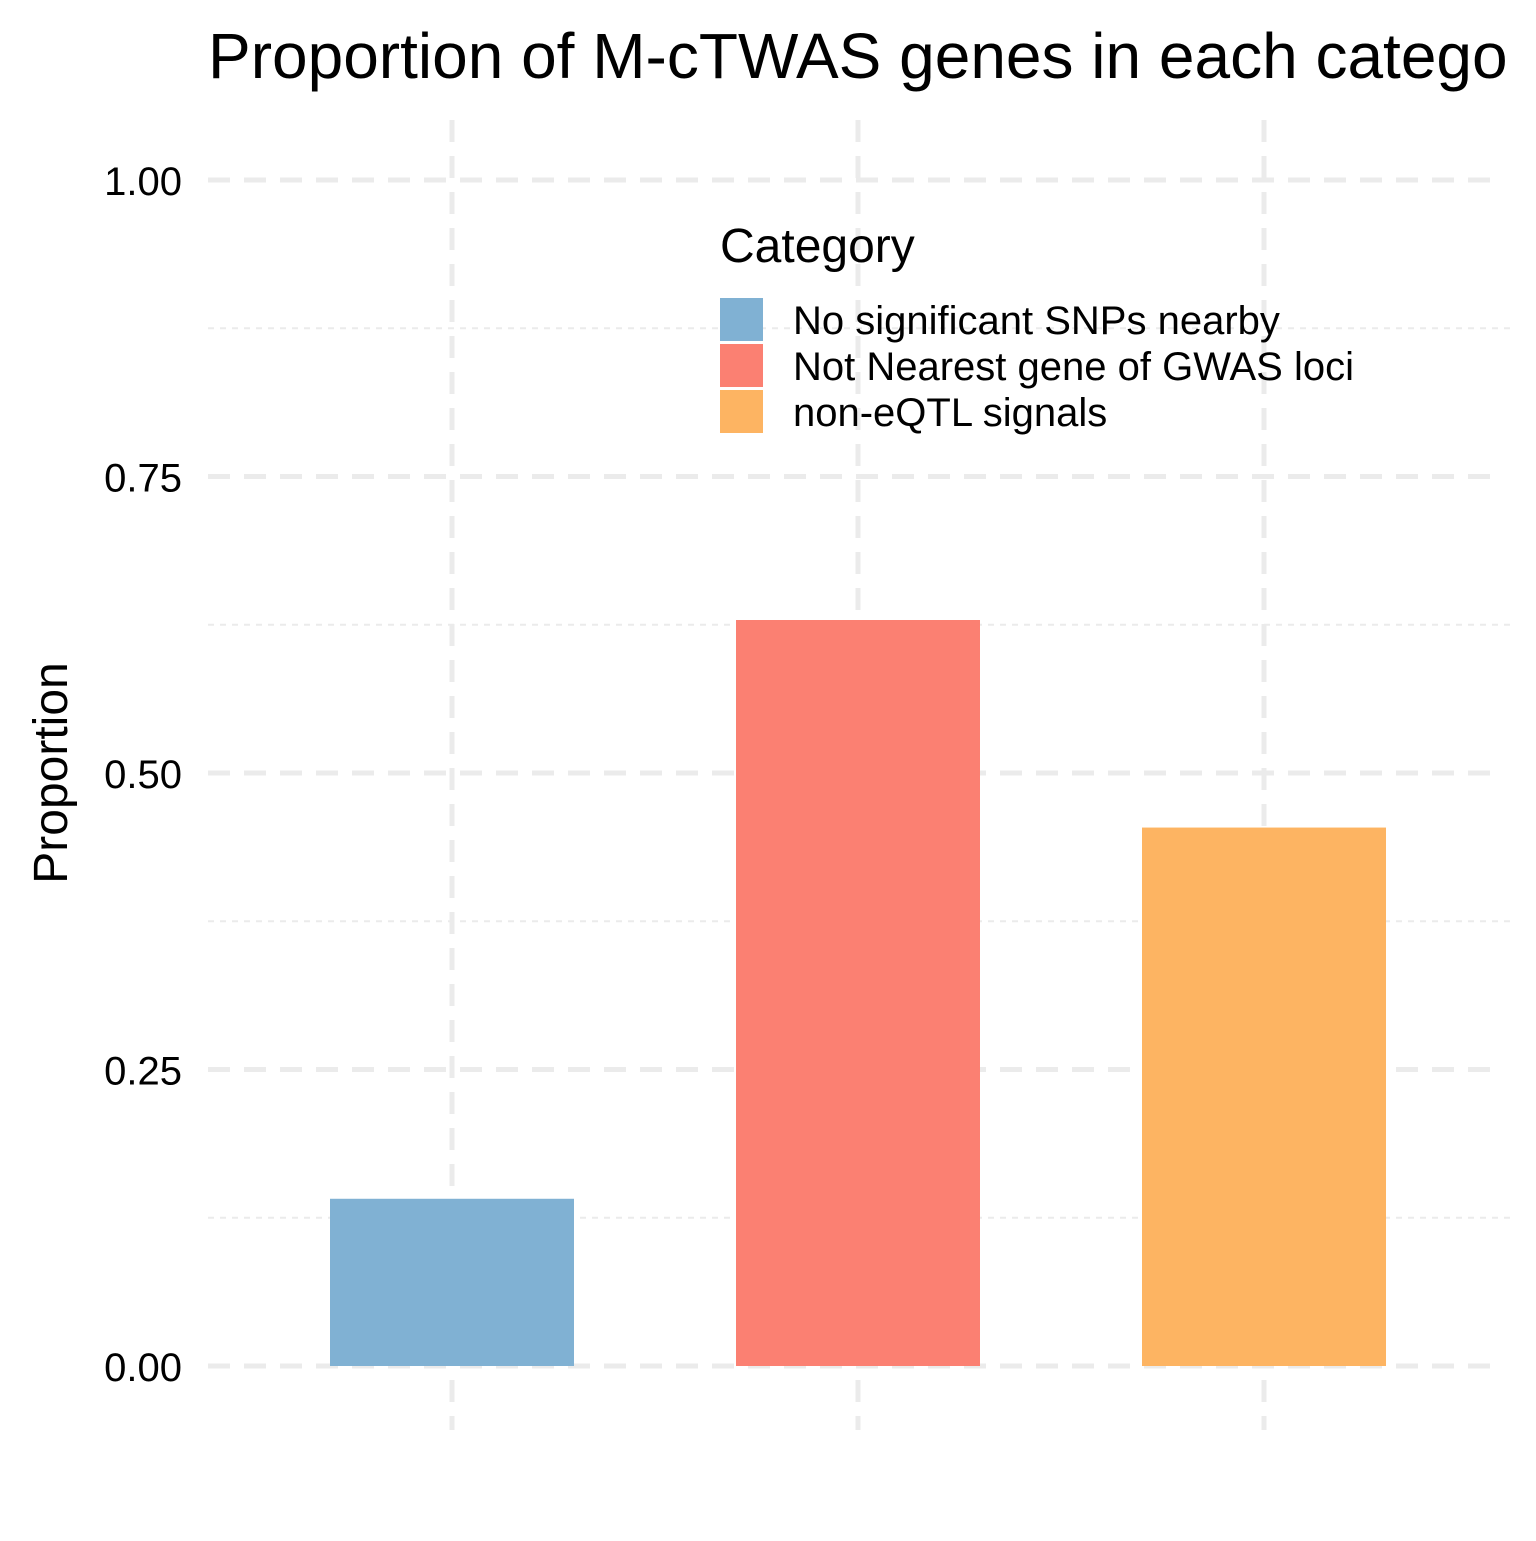 The width and height of the screenshot is (1536, 1541). I want to click on legend-title: Category, so click(817, 246).